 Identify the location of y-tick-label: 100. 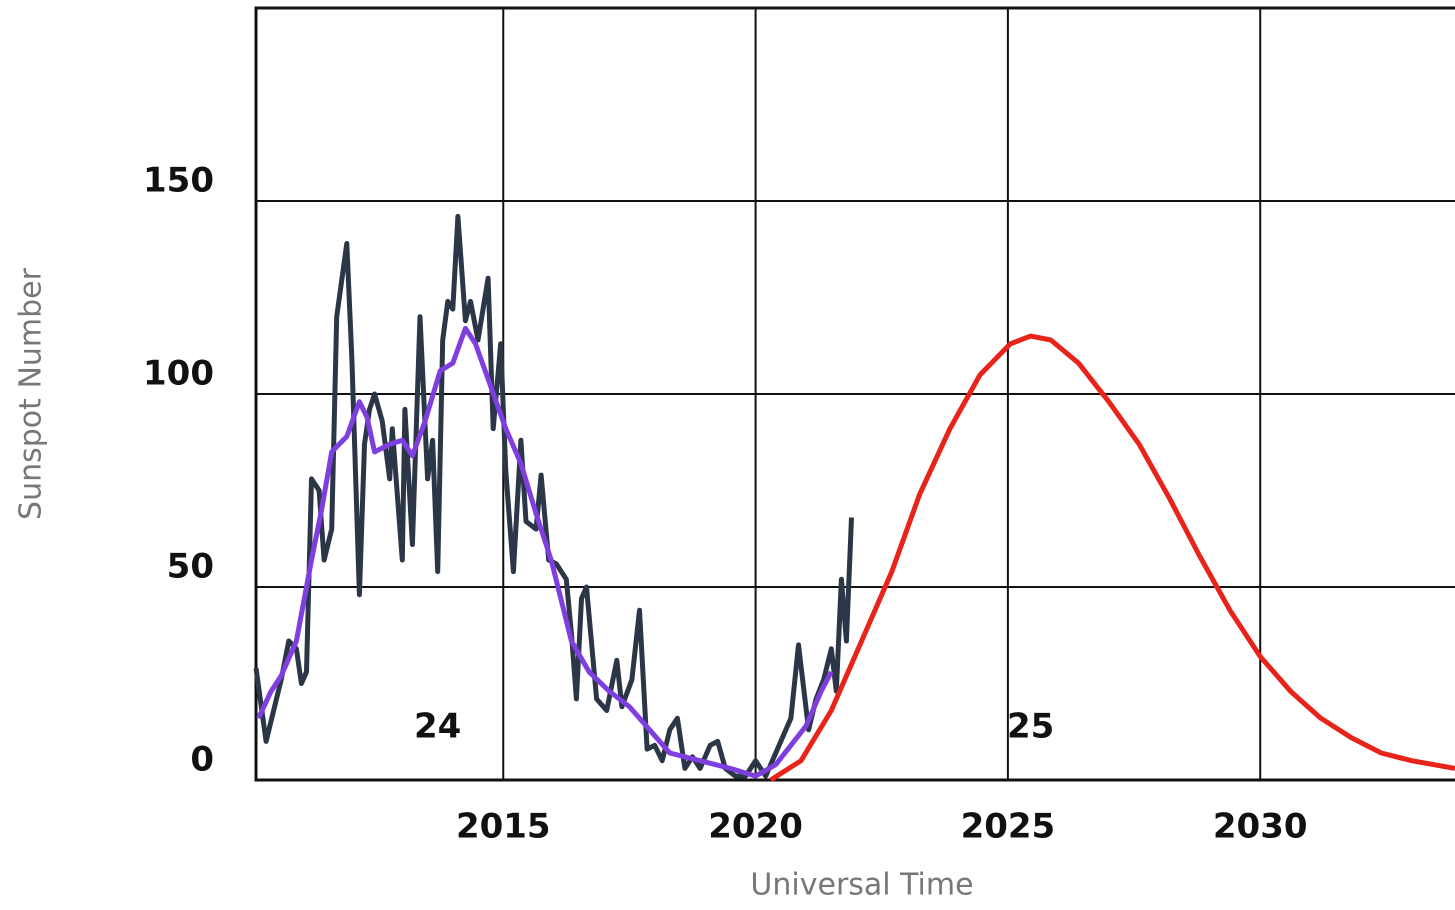
(178, 374).